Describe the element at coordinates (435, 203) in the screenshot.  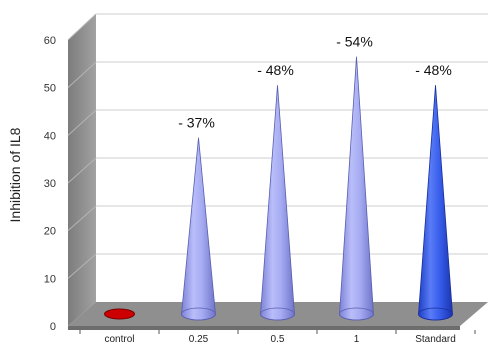
I see `cone-standard` at that location.